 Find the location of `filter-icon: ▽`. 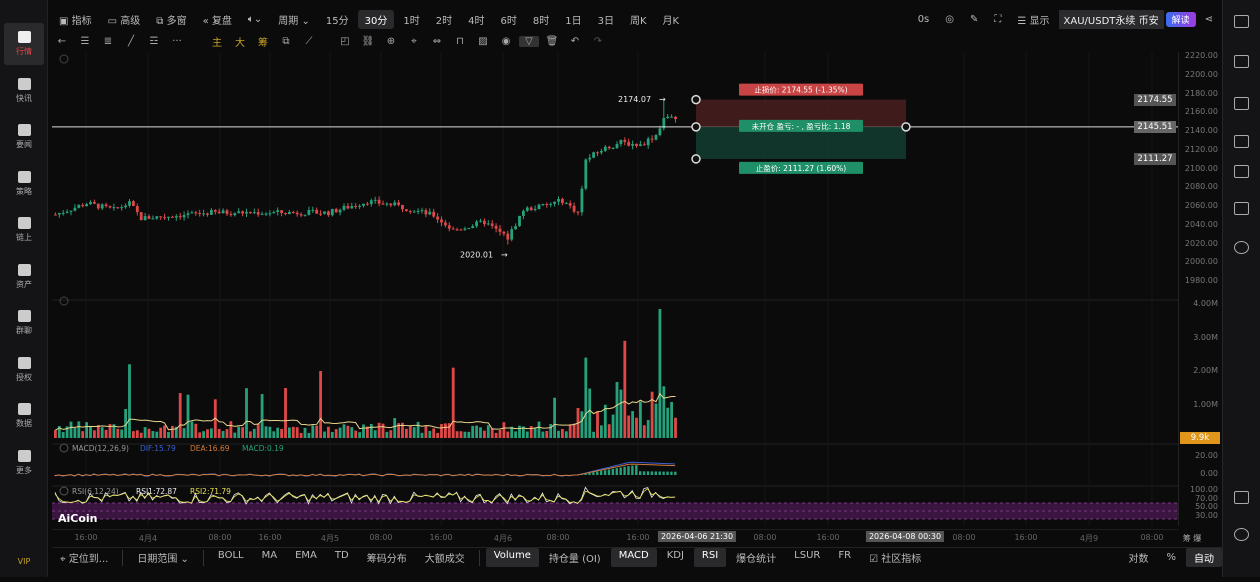

filter-icon: ▽ is located at coordinates (529, 41).